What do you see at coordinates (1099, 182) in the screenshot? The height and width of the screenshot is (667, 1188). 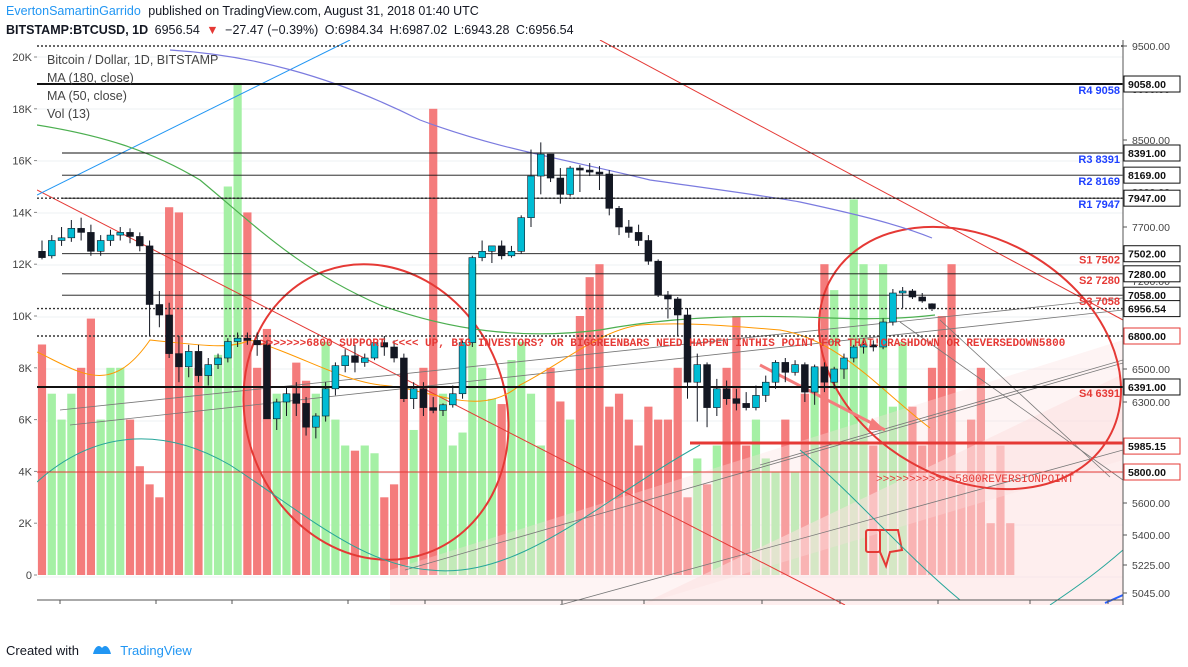 I see `pivot-label: R2 8169` at bounding box center [1099, 182].